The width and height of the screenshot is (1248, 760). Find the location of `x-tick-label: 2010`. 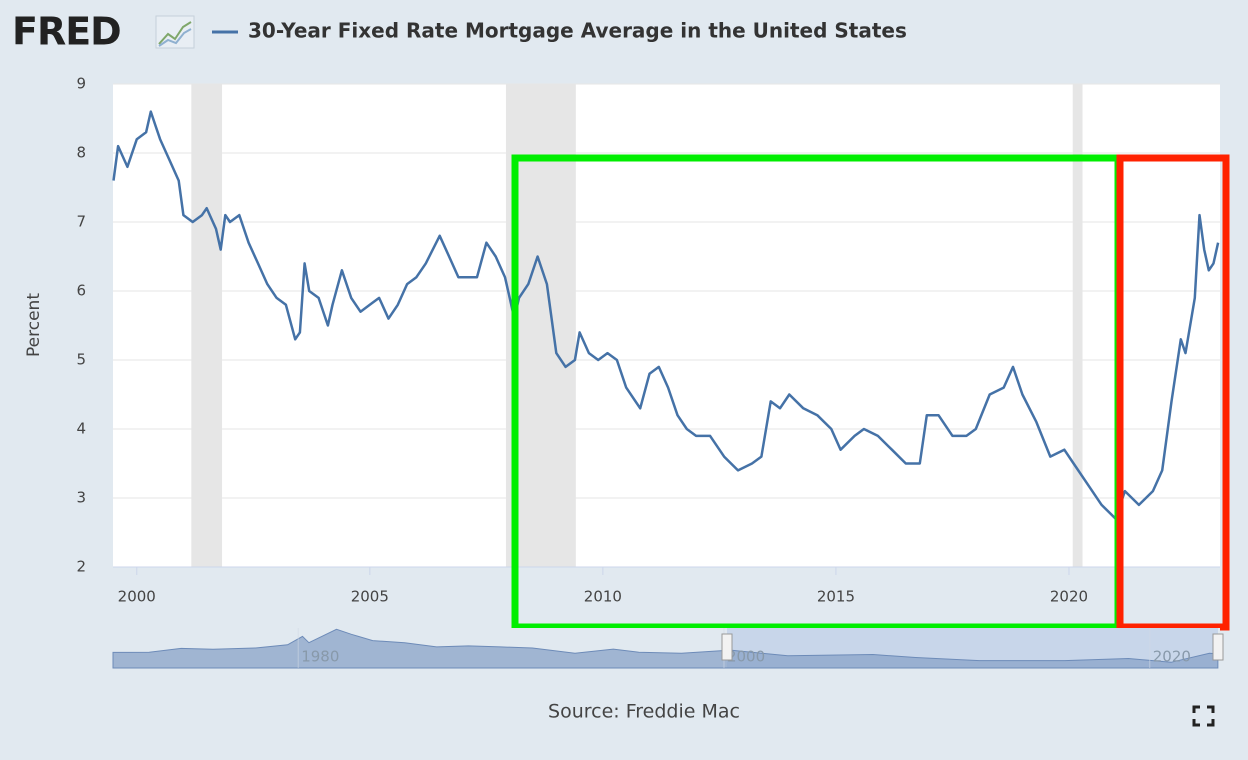

x-tick-label: 2010 is located at coordinates (603, 597).